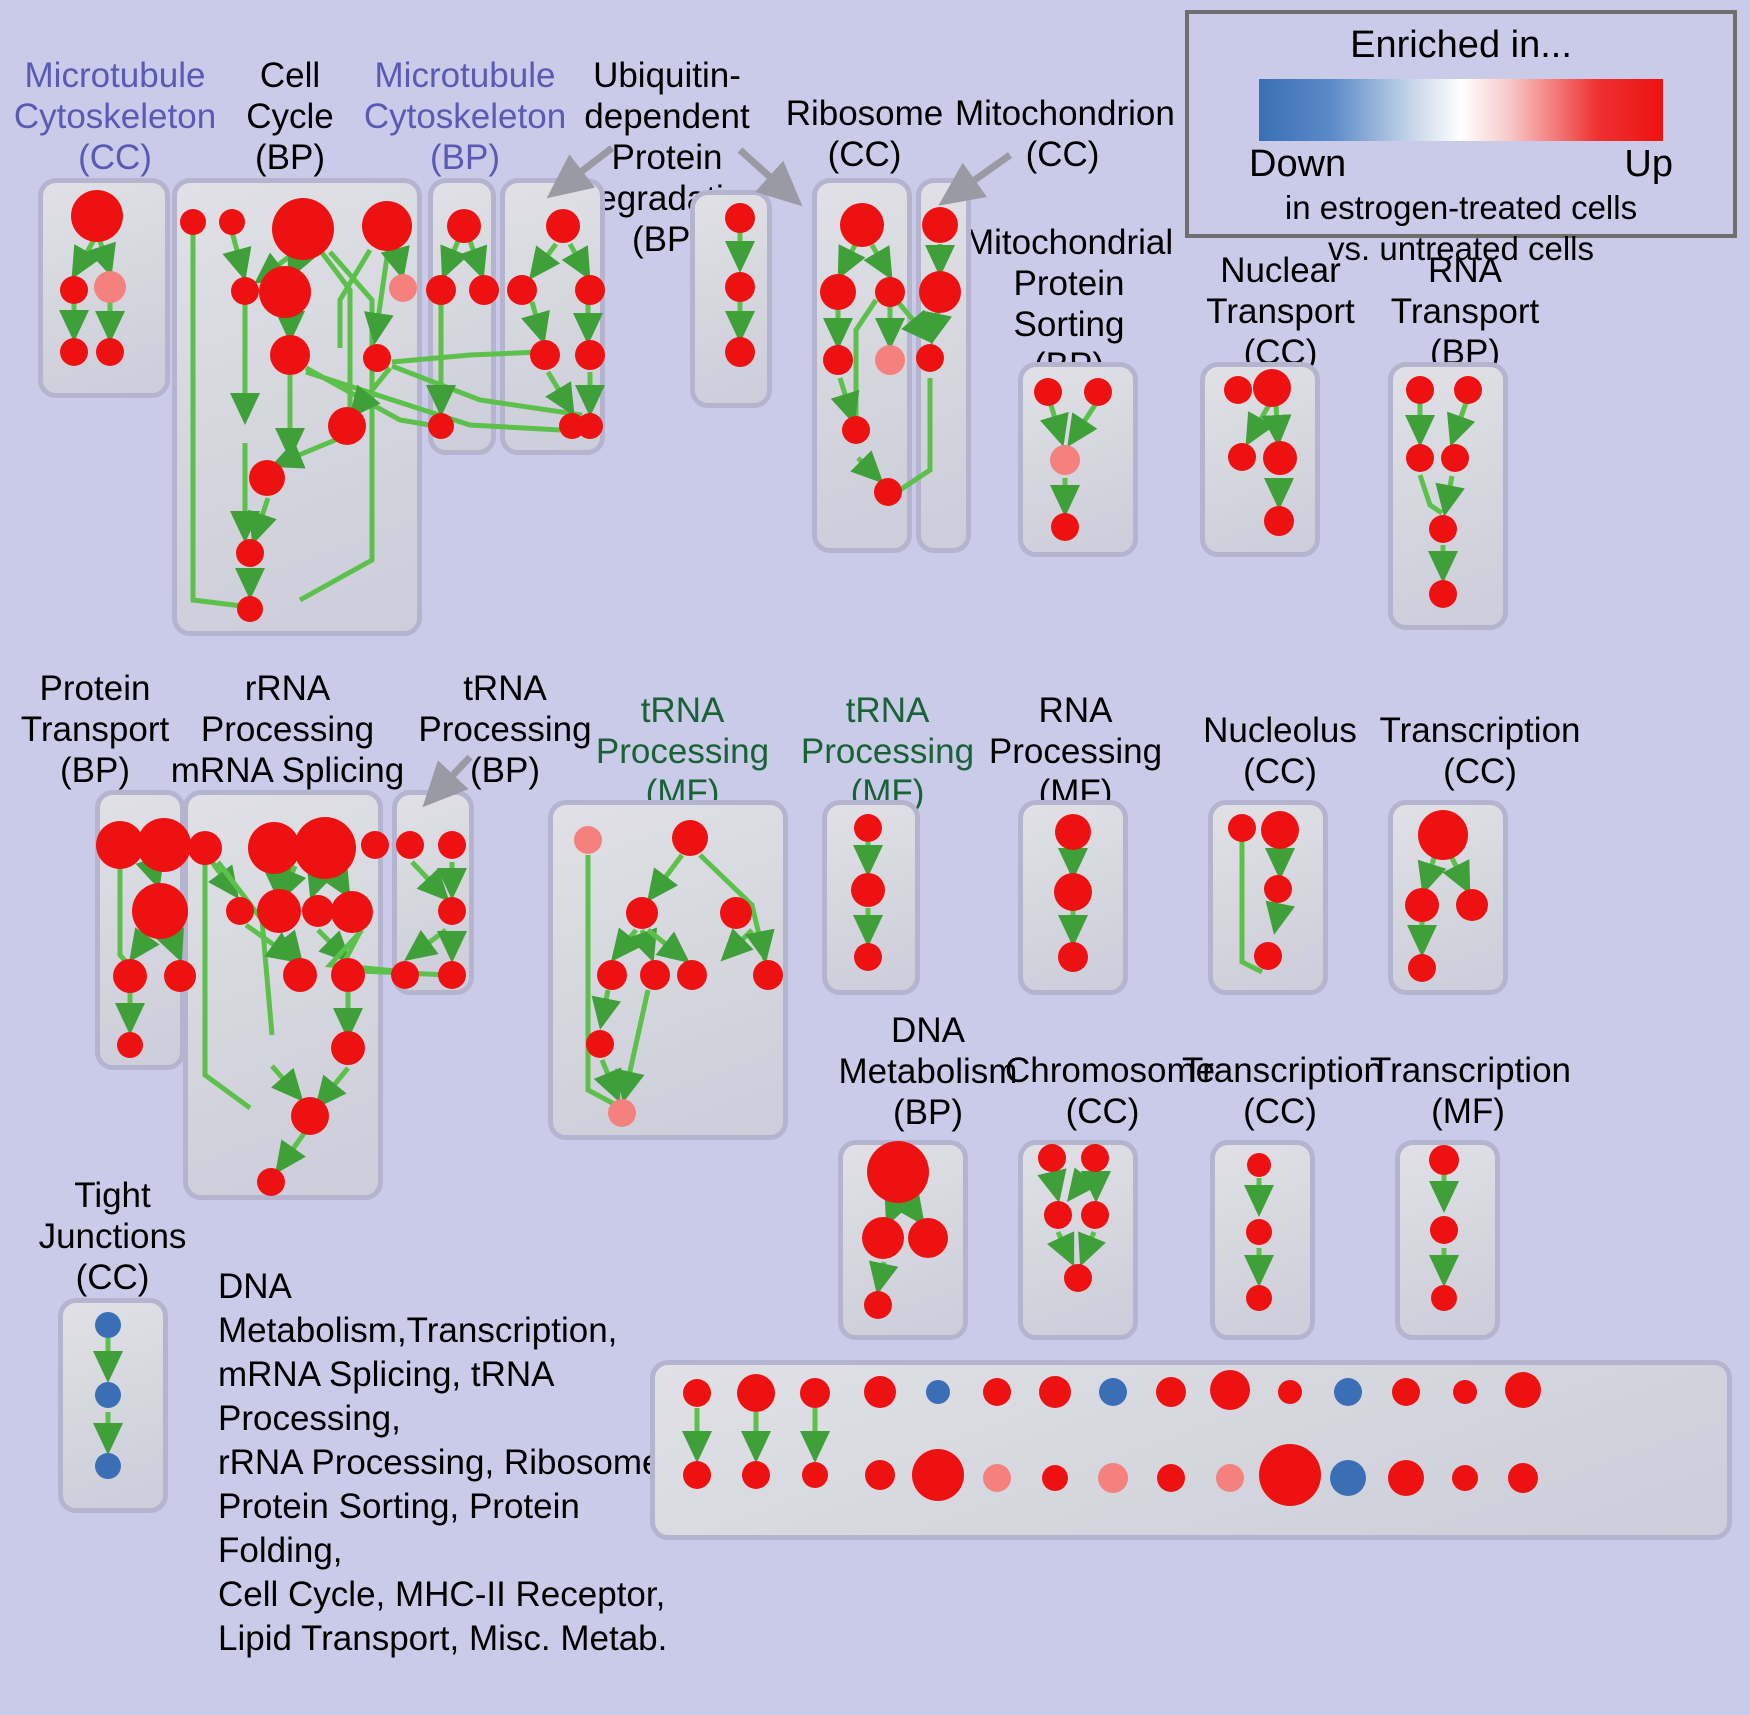 The width and height of the screenshot is (1750, 1715). I want to click on cluster-label-tight-junctions: Tight Junctions (CC), so click(112, 1236).